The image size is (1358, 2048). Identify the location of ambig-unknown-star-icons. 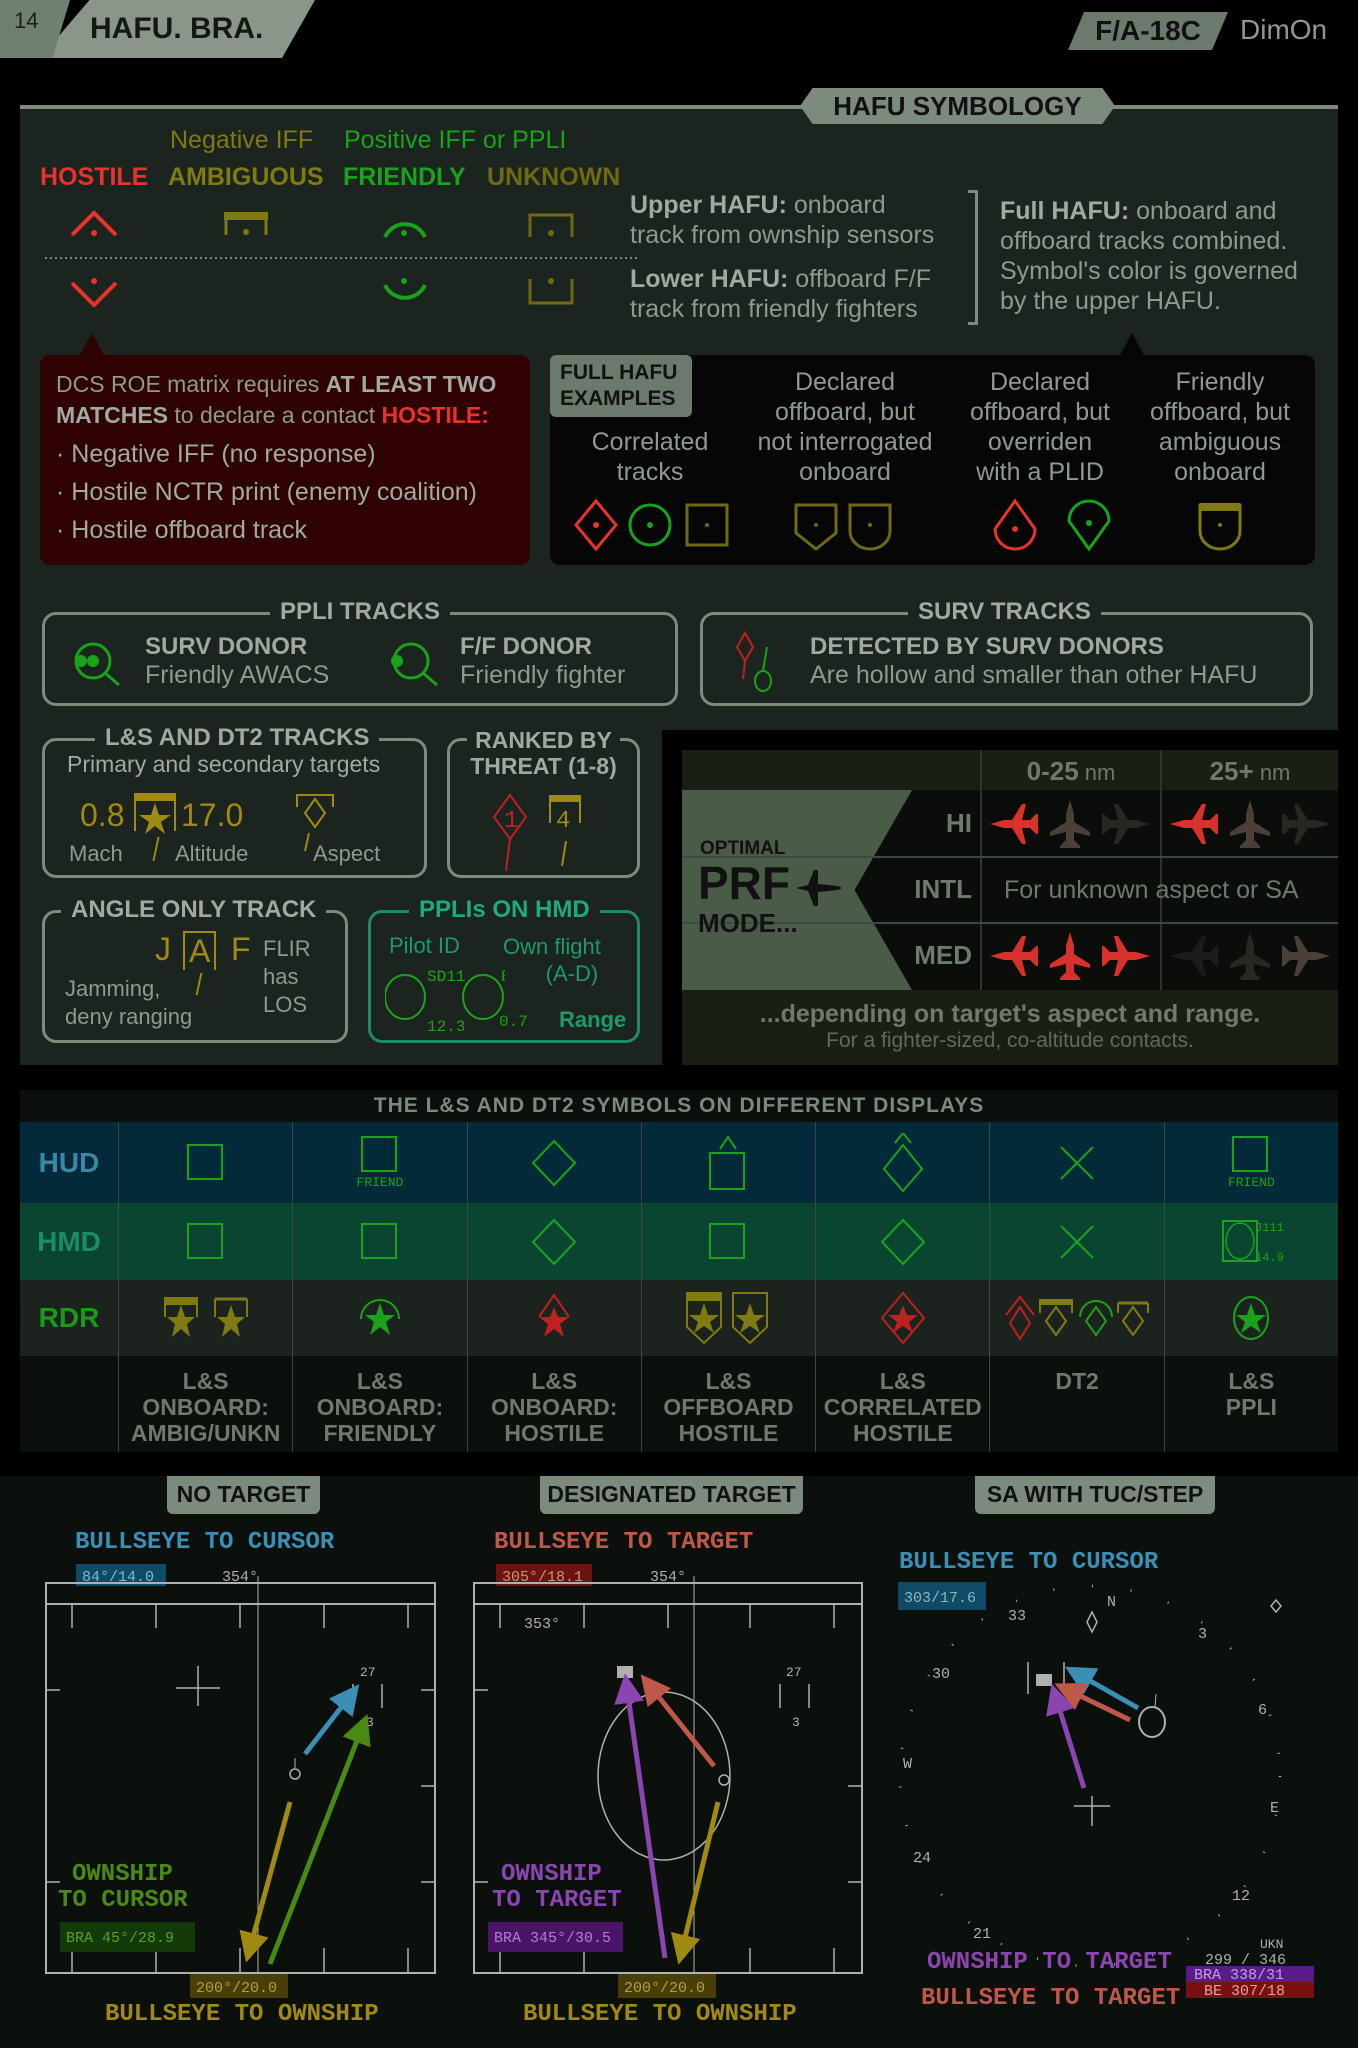
(205, 1317).